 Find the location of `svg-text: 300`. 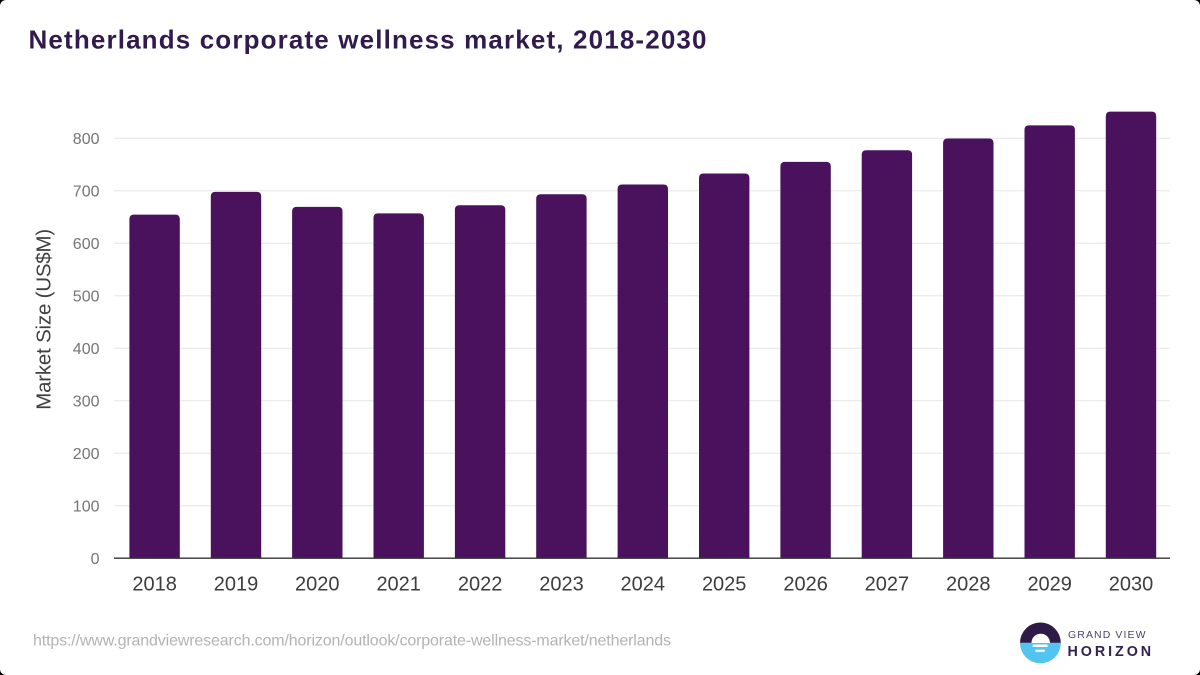

svg-text: 300 is located at coordinates (86, 401).